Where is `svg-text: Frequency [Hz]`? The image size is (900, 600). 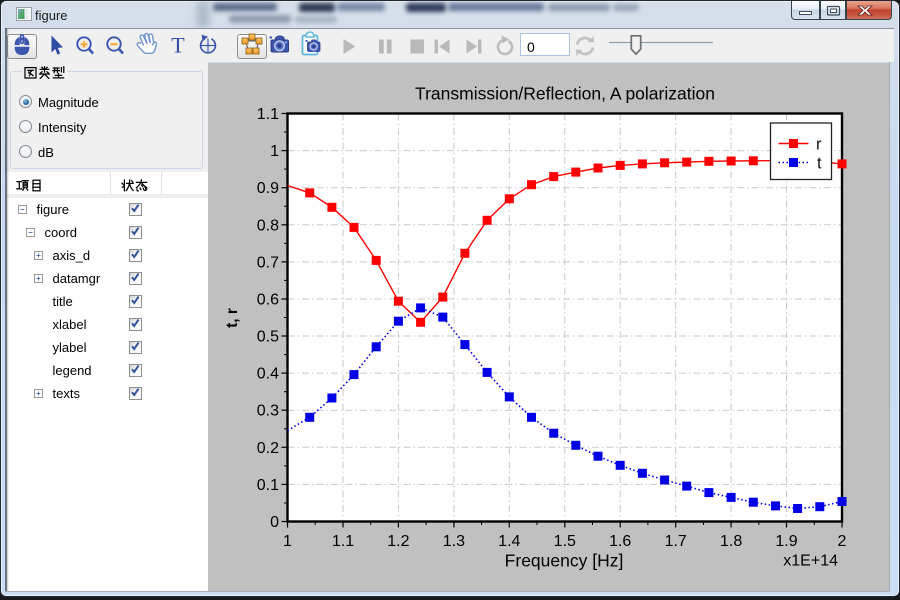
svg-text: Frequency [Hz] is located at coordinates (564, 561).